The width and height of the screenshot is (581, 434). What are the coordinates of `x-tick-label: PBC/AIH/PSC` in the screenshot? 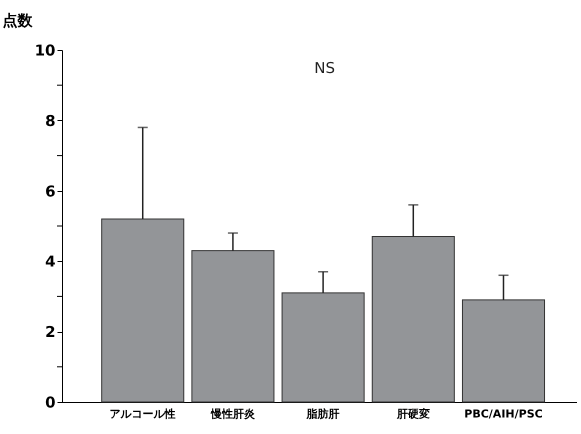 It's located at (503, 414).